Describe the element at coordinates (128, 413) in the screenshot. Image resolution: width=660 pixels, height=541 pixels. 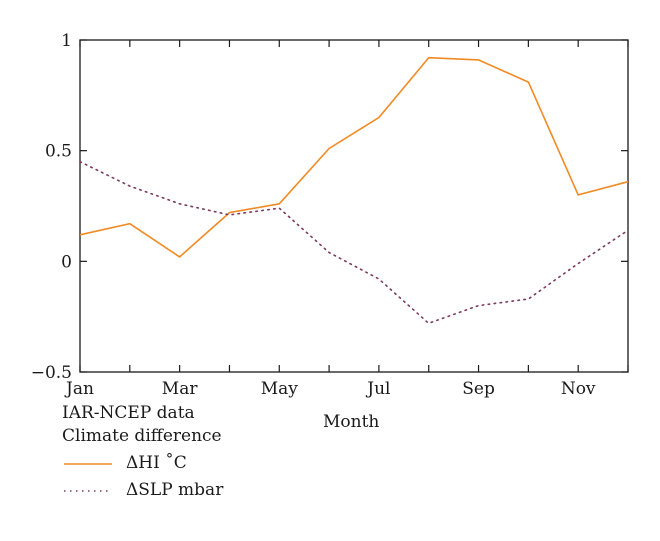
I see `annotation-source: IAR-NCEP data` at that location.